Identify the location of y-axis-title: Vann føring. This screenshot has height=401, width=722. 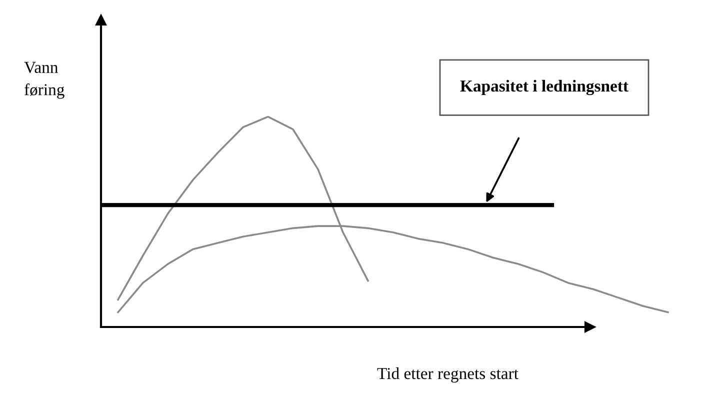
(44, 80).